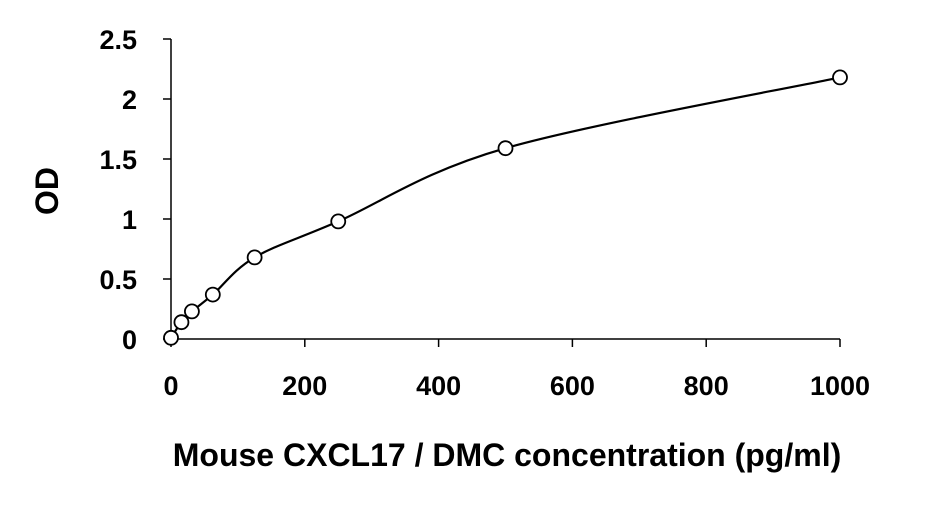 The image size is (937, 515). I want to click on y-tick-label: 0.5, so click(118, 280).